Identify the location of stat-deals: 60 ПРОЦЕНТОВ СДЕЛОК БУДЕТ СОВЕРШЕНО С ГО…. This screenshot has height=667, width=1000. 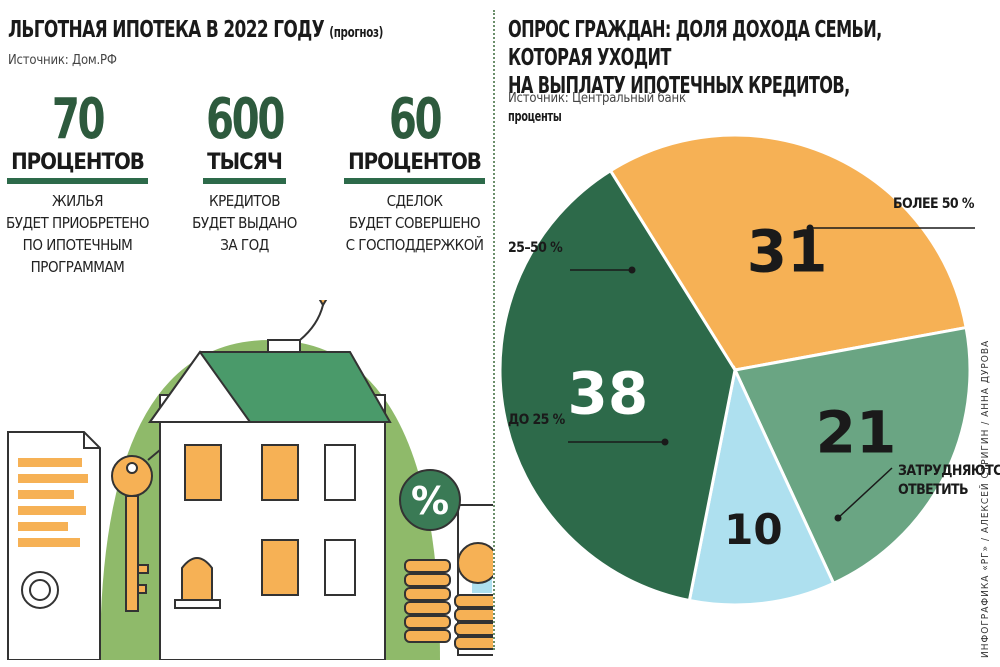
(414, 173).